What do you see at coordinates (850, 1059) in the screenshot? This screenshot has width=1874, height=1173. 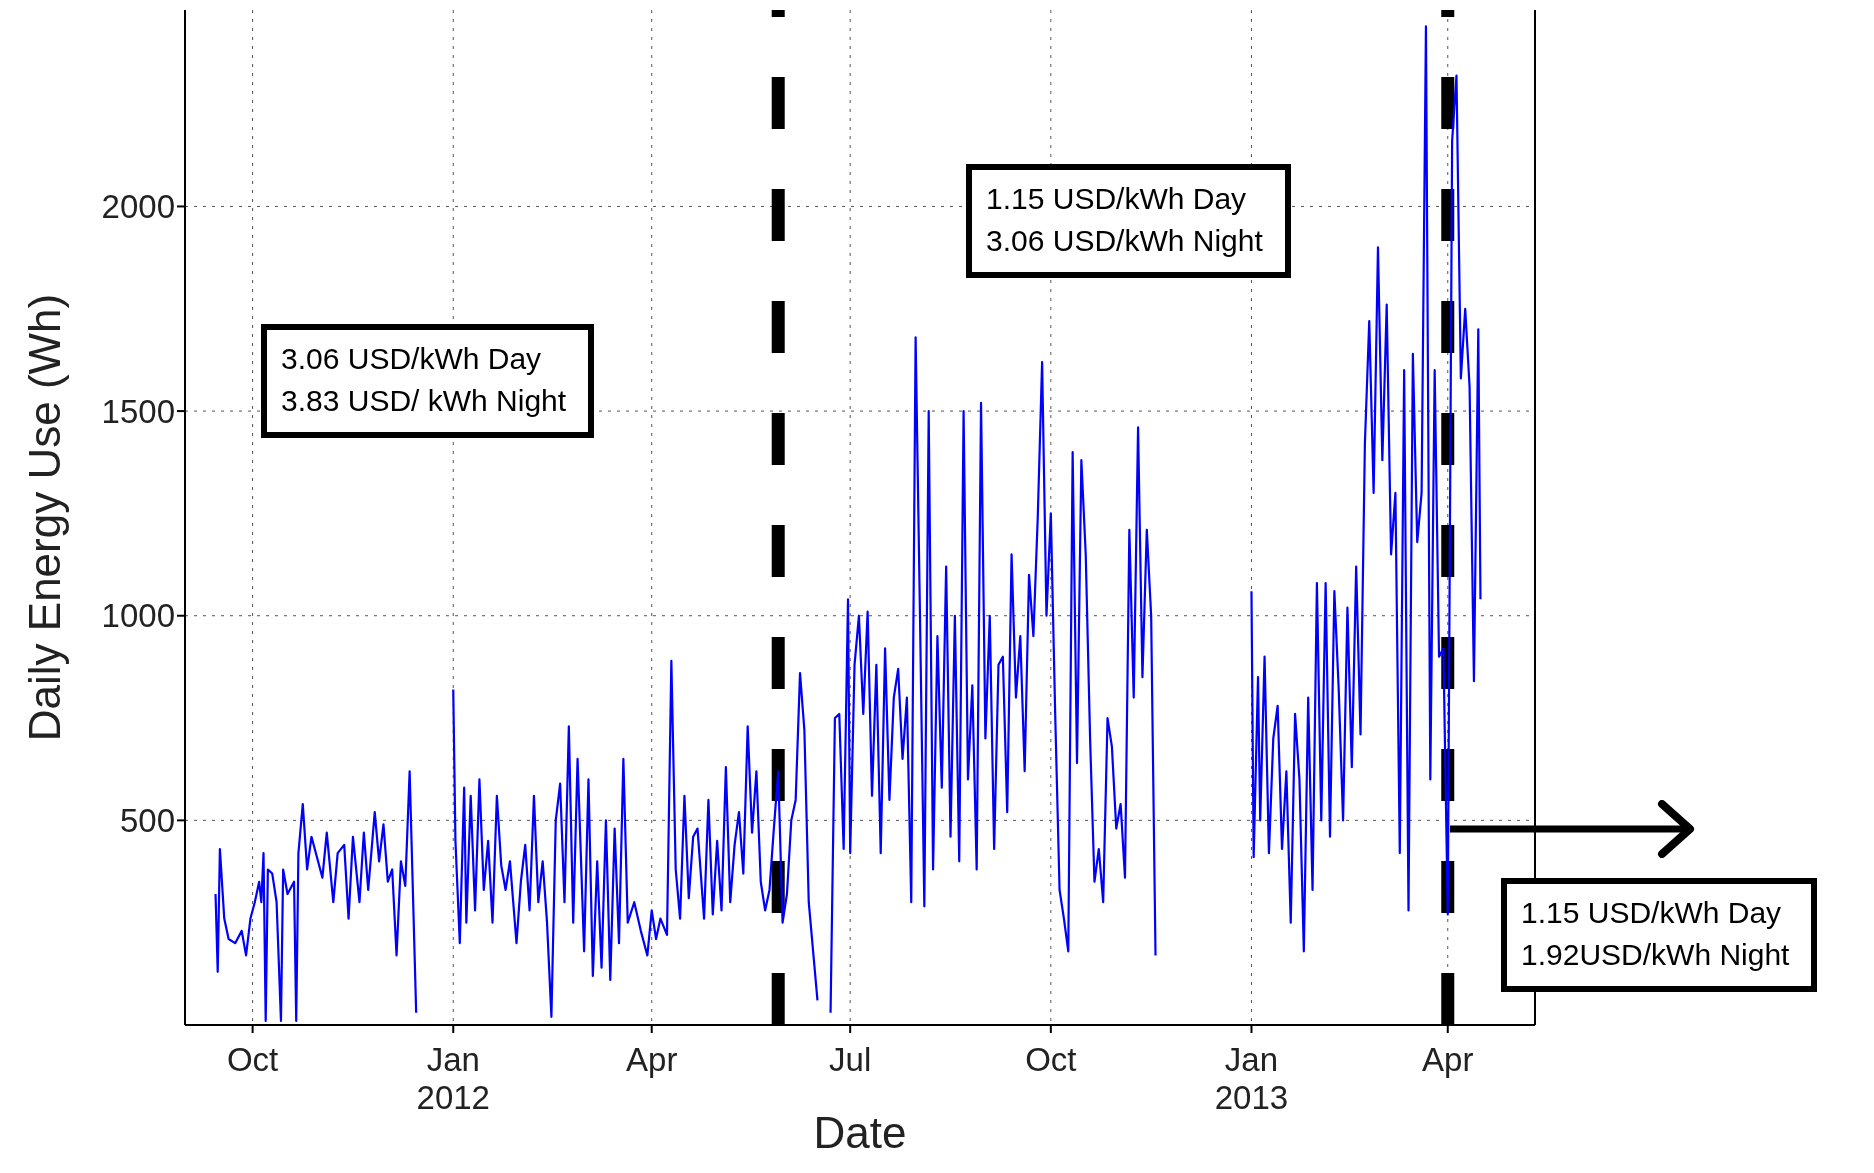 I see `x-tick-label: Jul` at bounding box center [850, 1059].